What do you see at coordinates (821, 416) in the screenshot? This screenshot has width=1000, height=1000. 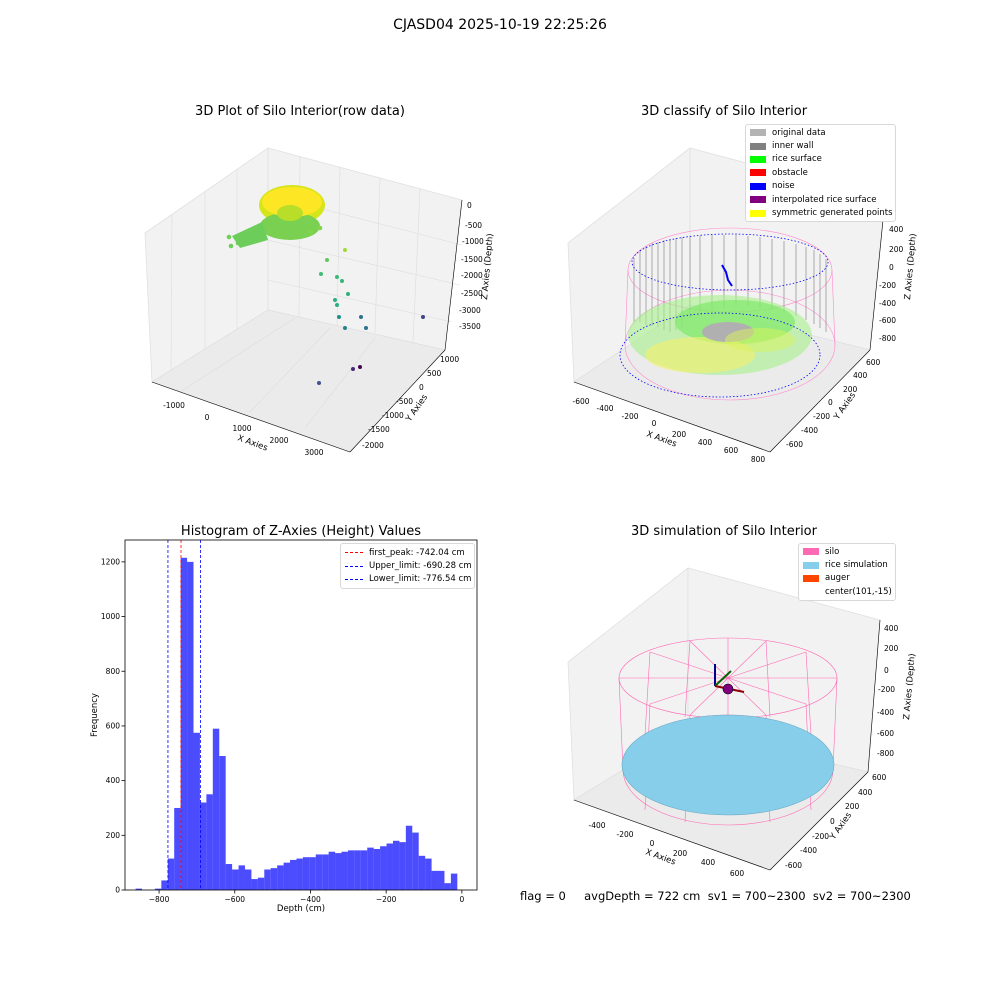 I see `classify-ytick-5: -200` at bounding box center [821, 416].